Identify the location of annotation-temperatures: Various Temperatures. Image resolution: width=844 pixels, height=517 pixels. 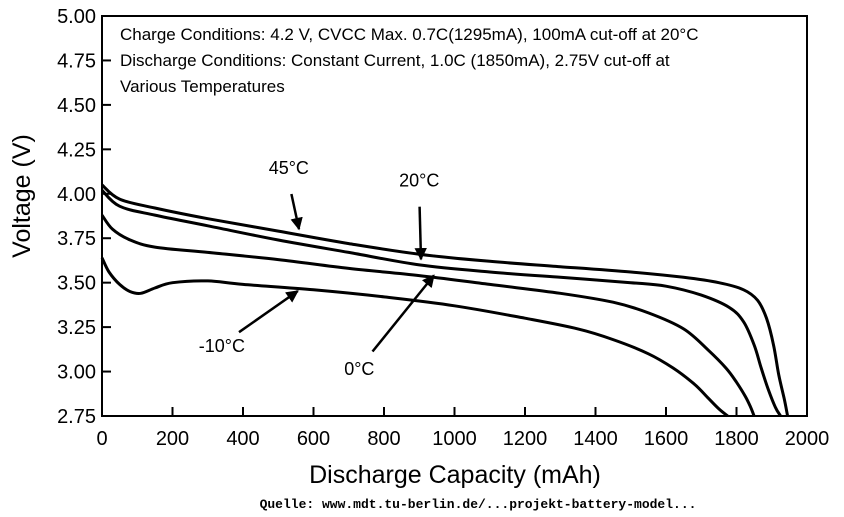
(202, 86).